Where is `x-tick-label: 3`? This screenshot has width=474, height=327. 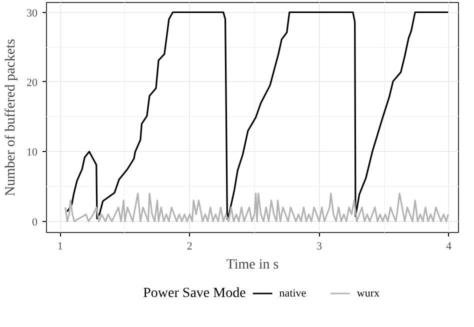
x-tick-label: 3 is located at coordinates (319, 246).